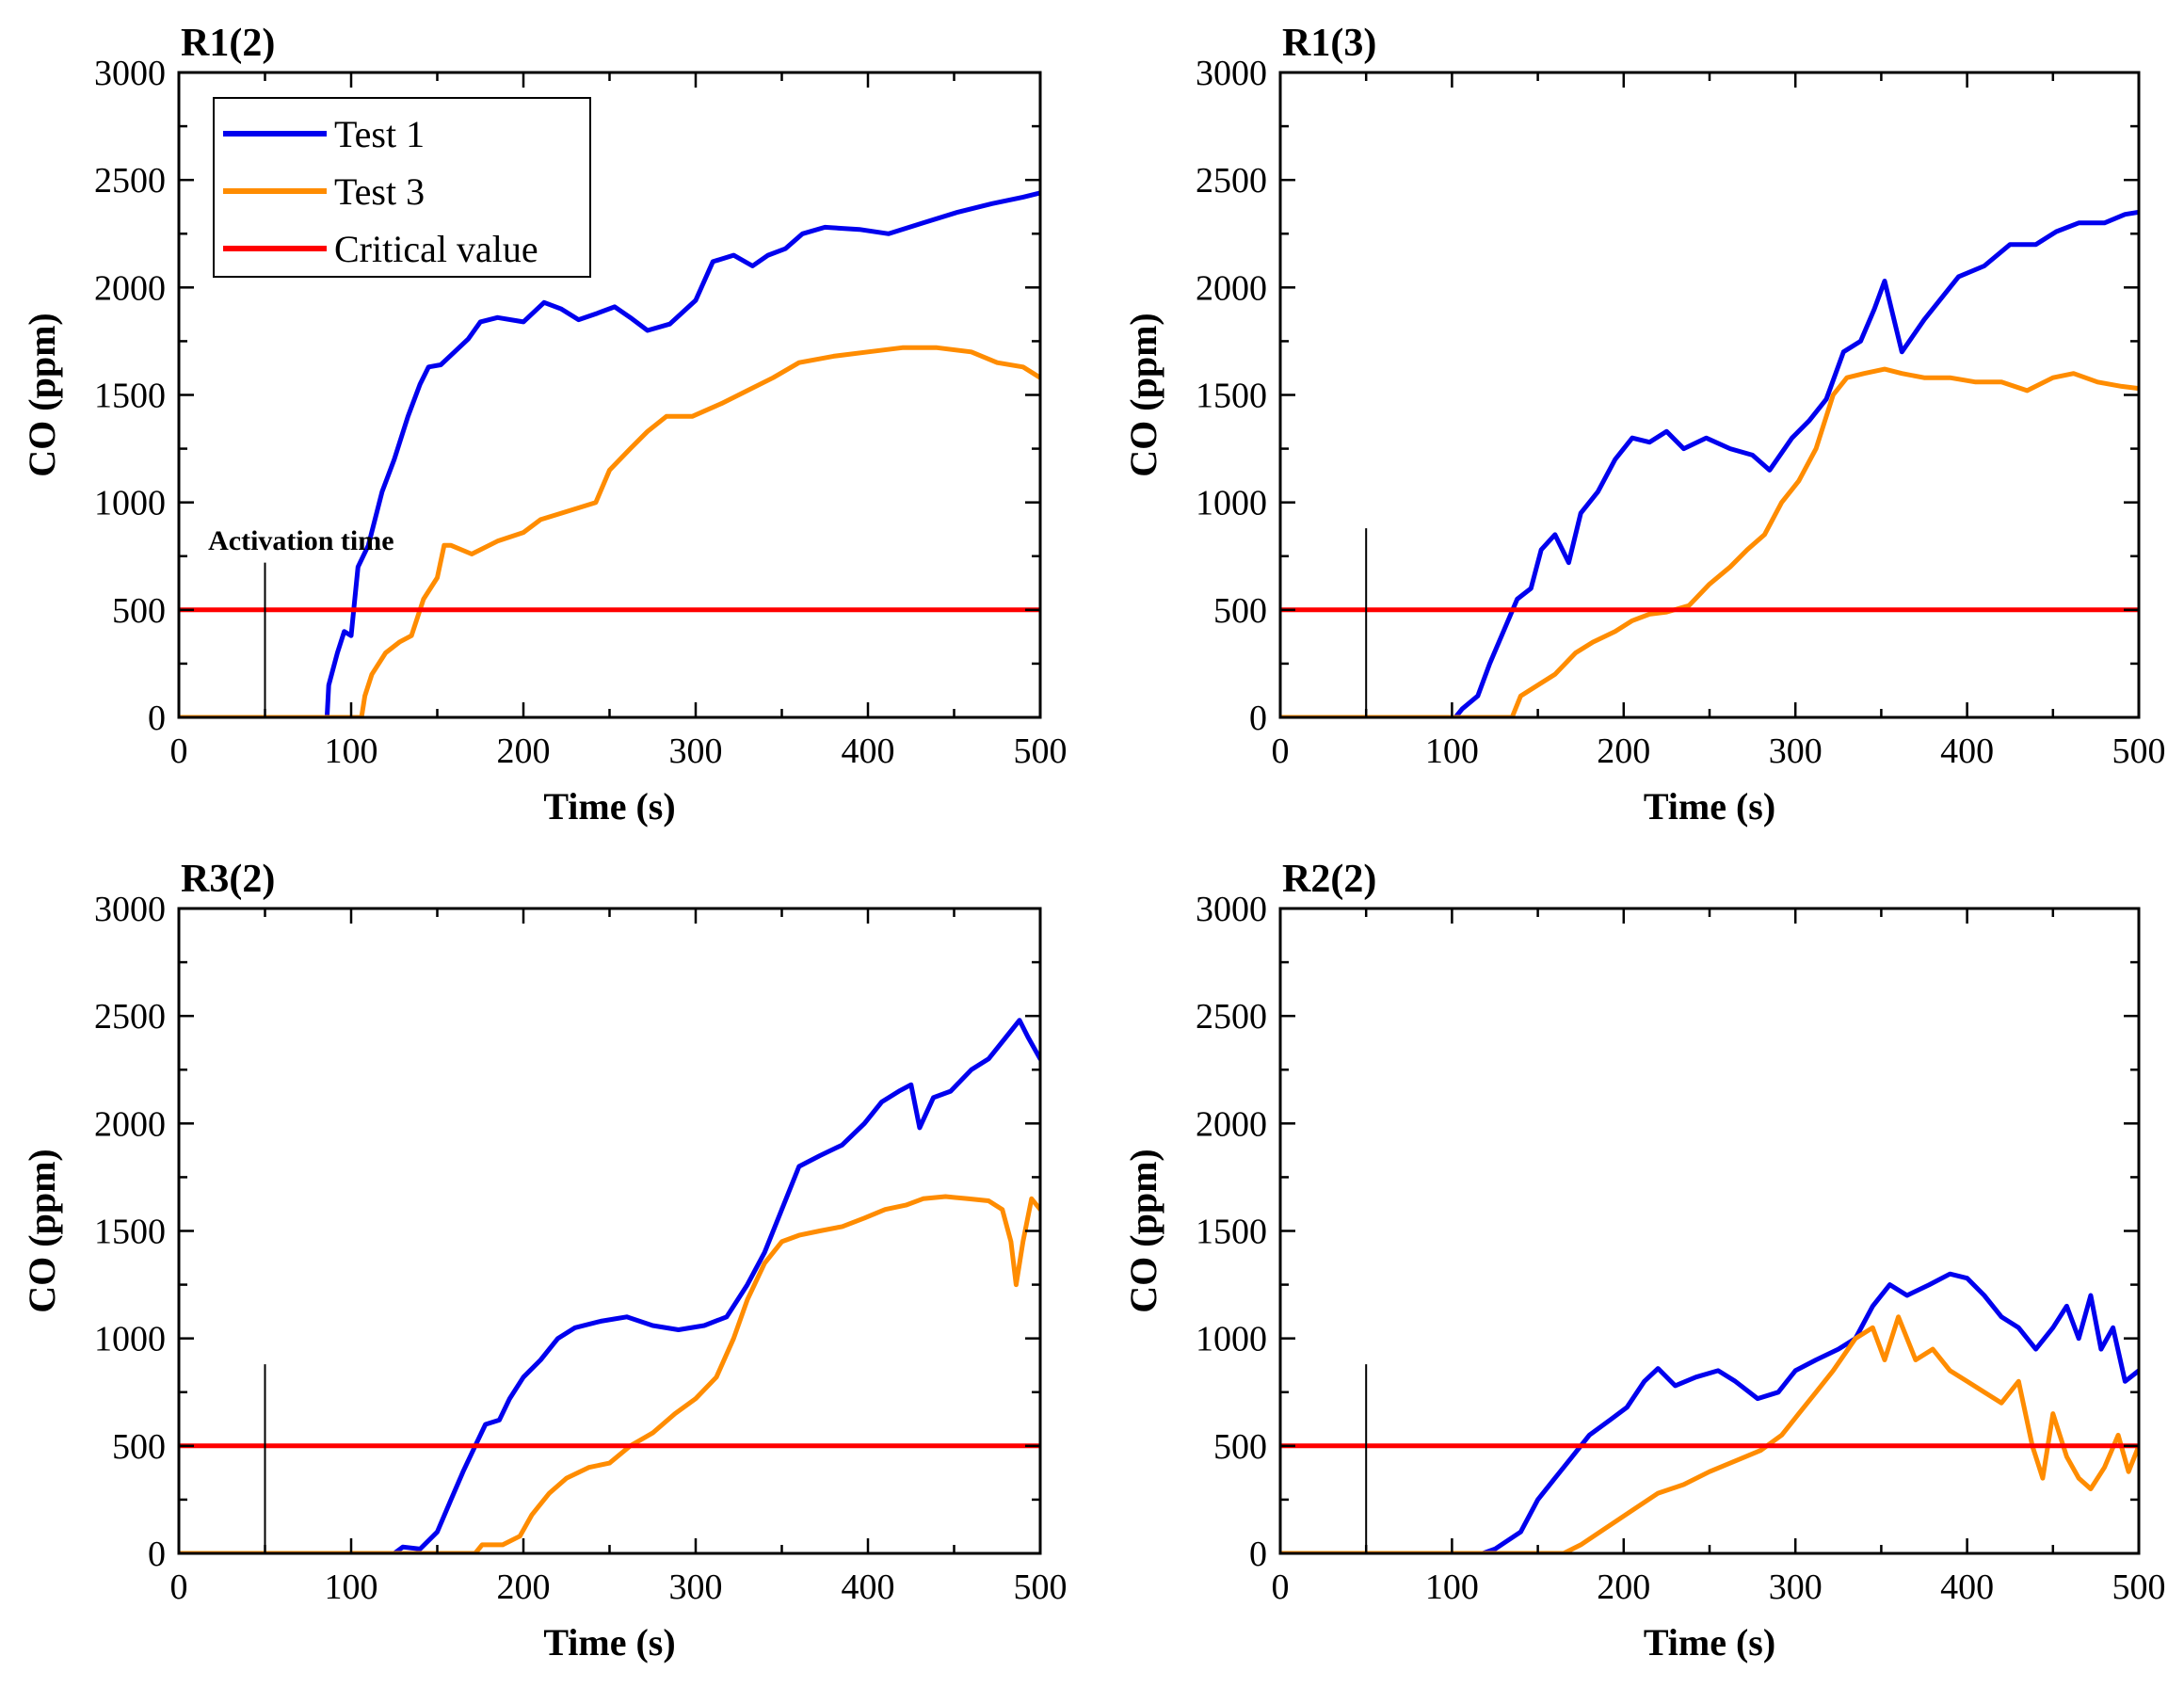 The height and width of the screenshot is (1688, 2184). What do you see at coordinates (300, 540) in the screenshot?
I see `activation-label: Activation time` at bounding box center [300, 540].